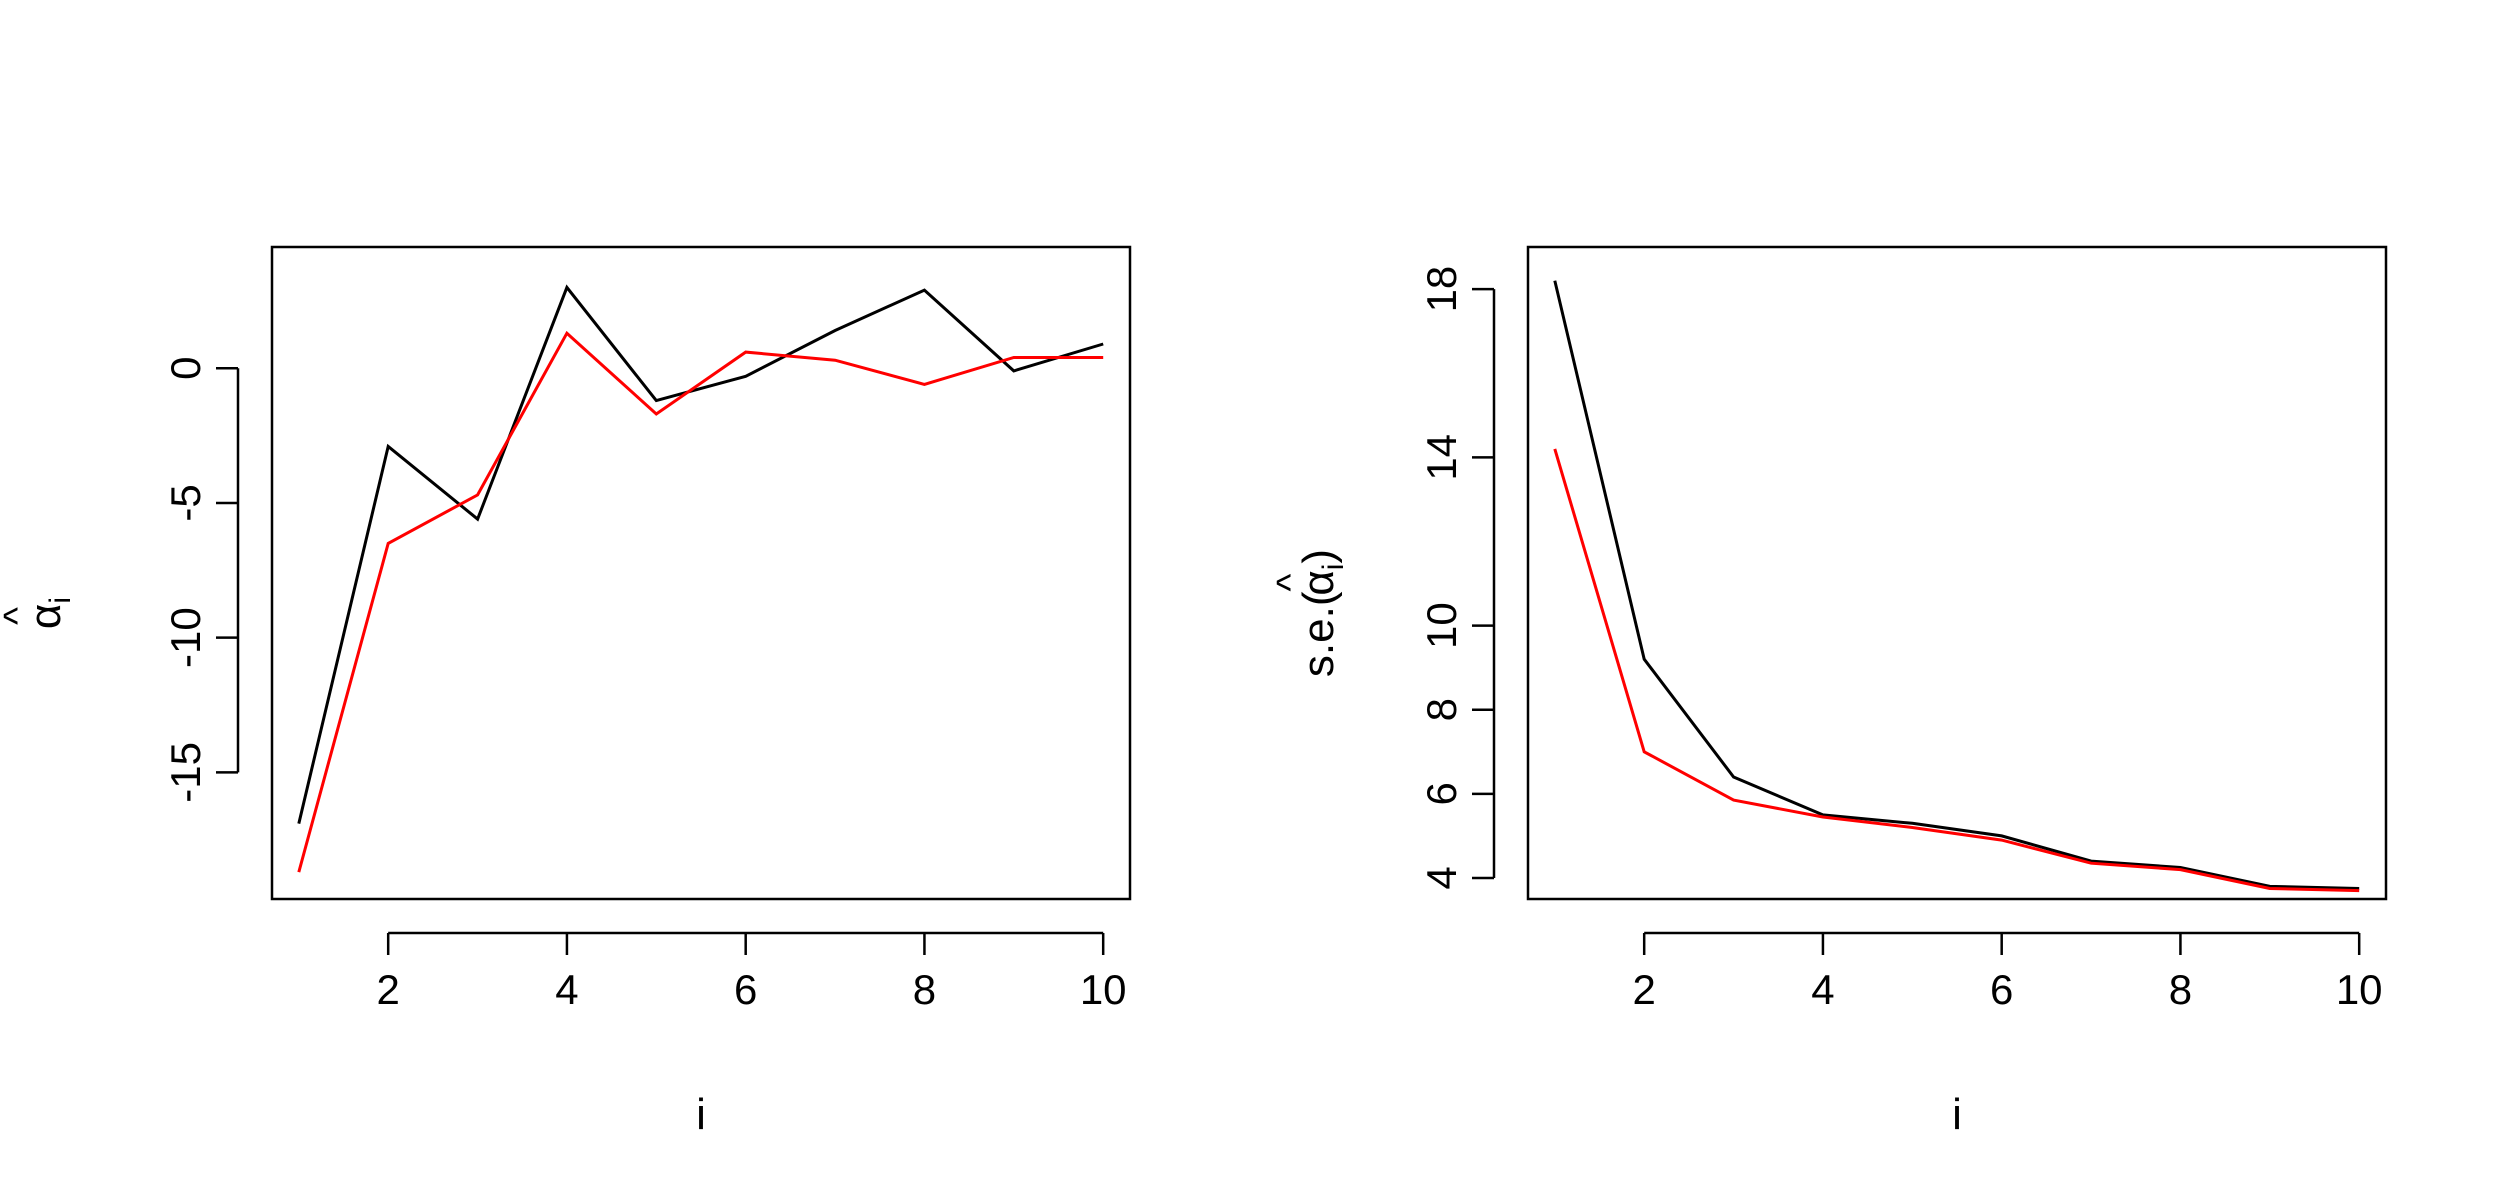 Image resolution: width=2500 pixels, height=1200 pixels. What do you see at coordinates (1318, 556) in the screenshot?
I see `y-label-suffix: )` at bounding box center [1318, 556].